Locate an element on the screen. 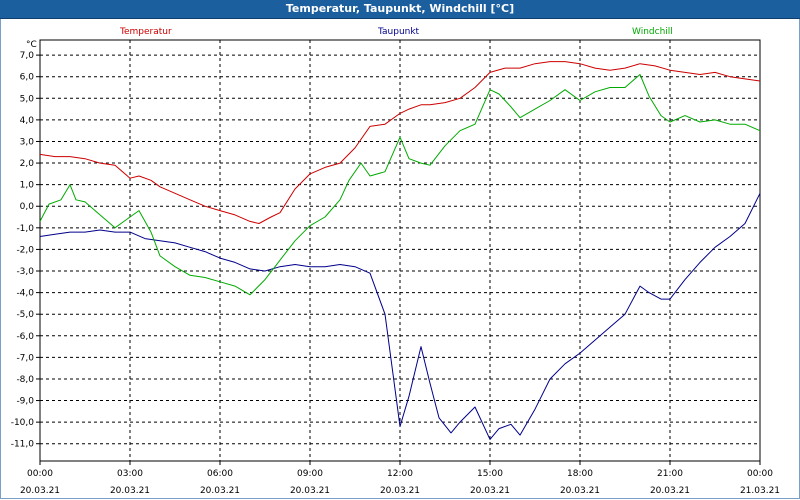  y-tick-label: -2,0 is located at coordinates (25, 250).